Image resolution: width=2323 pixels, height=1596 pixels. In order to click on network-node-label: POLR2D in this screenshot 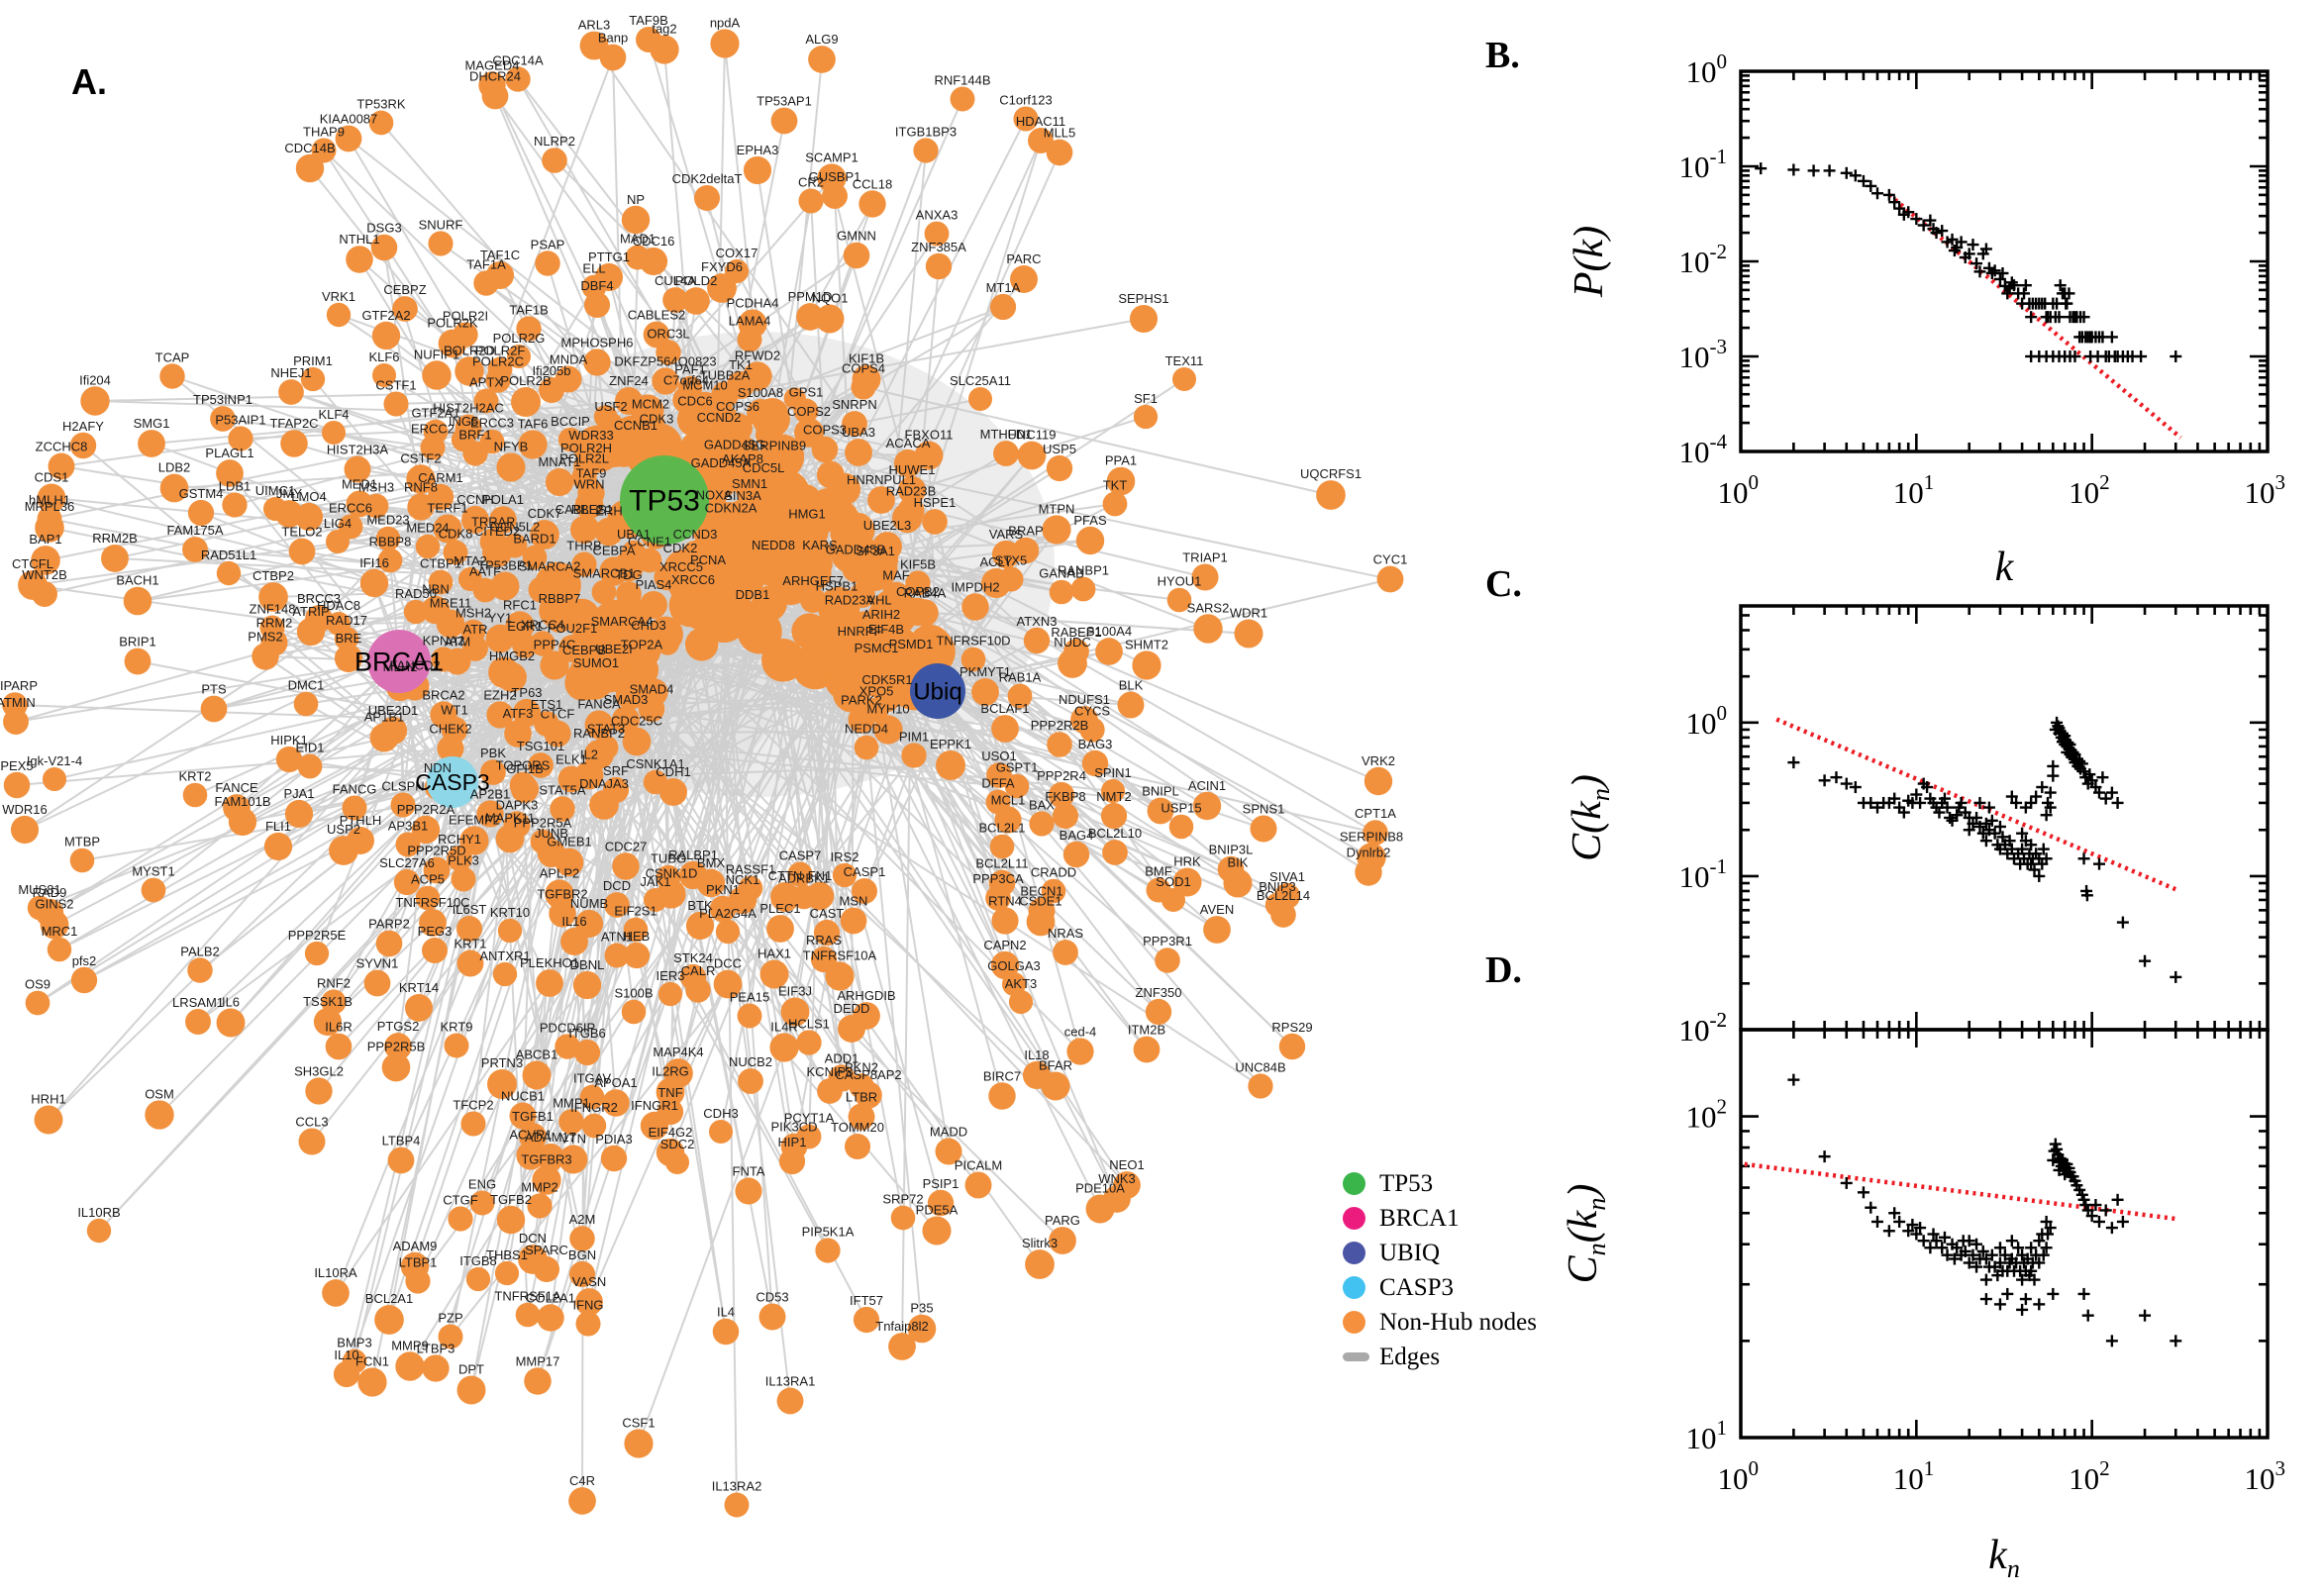, I will do `click(470, 350)`.